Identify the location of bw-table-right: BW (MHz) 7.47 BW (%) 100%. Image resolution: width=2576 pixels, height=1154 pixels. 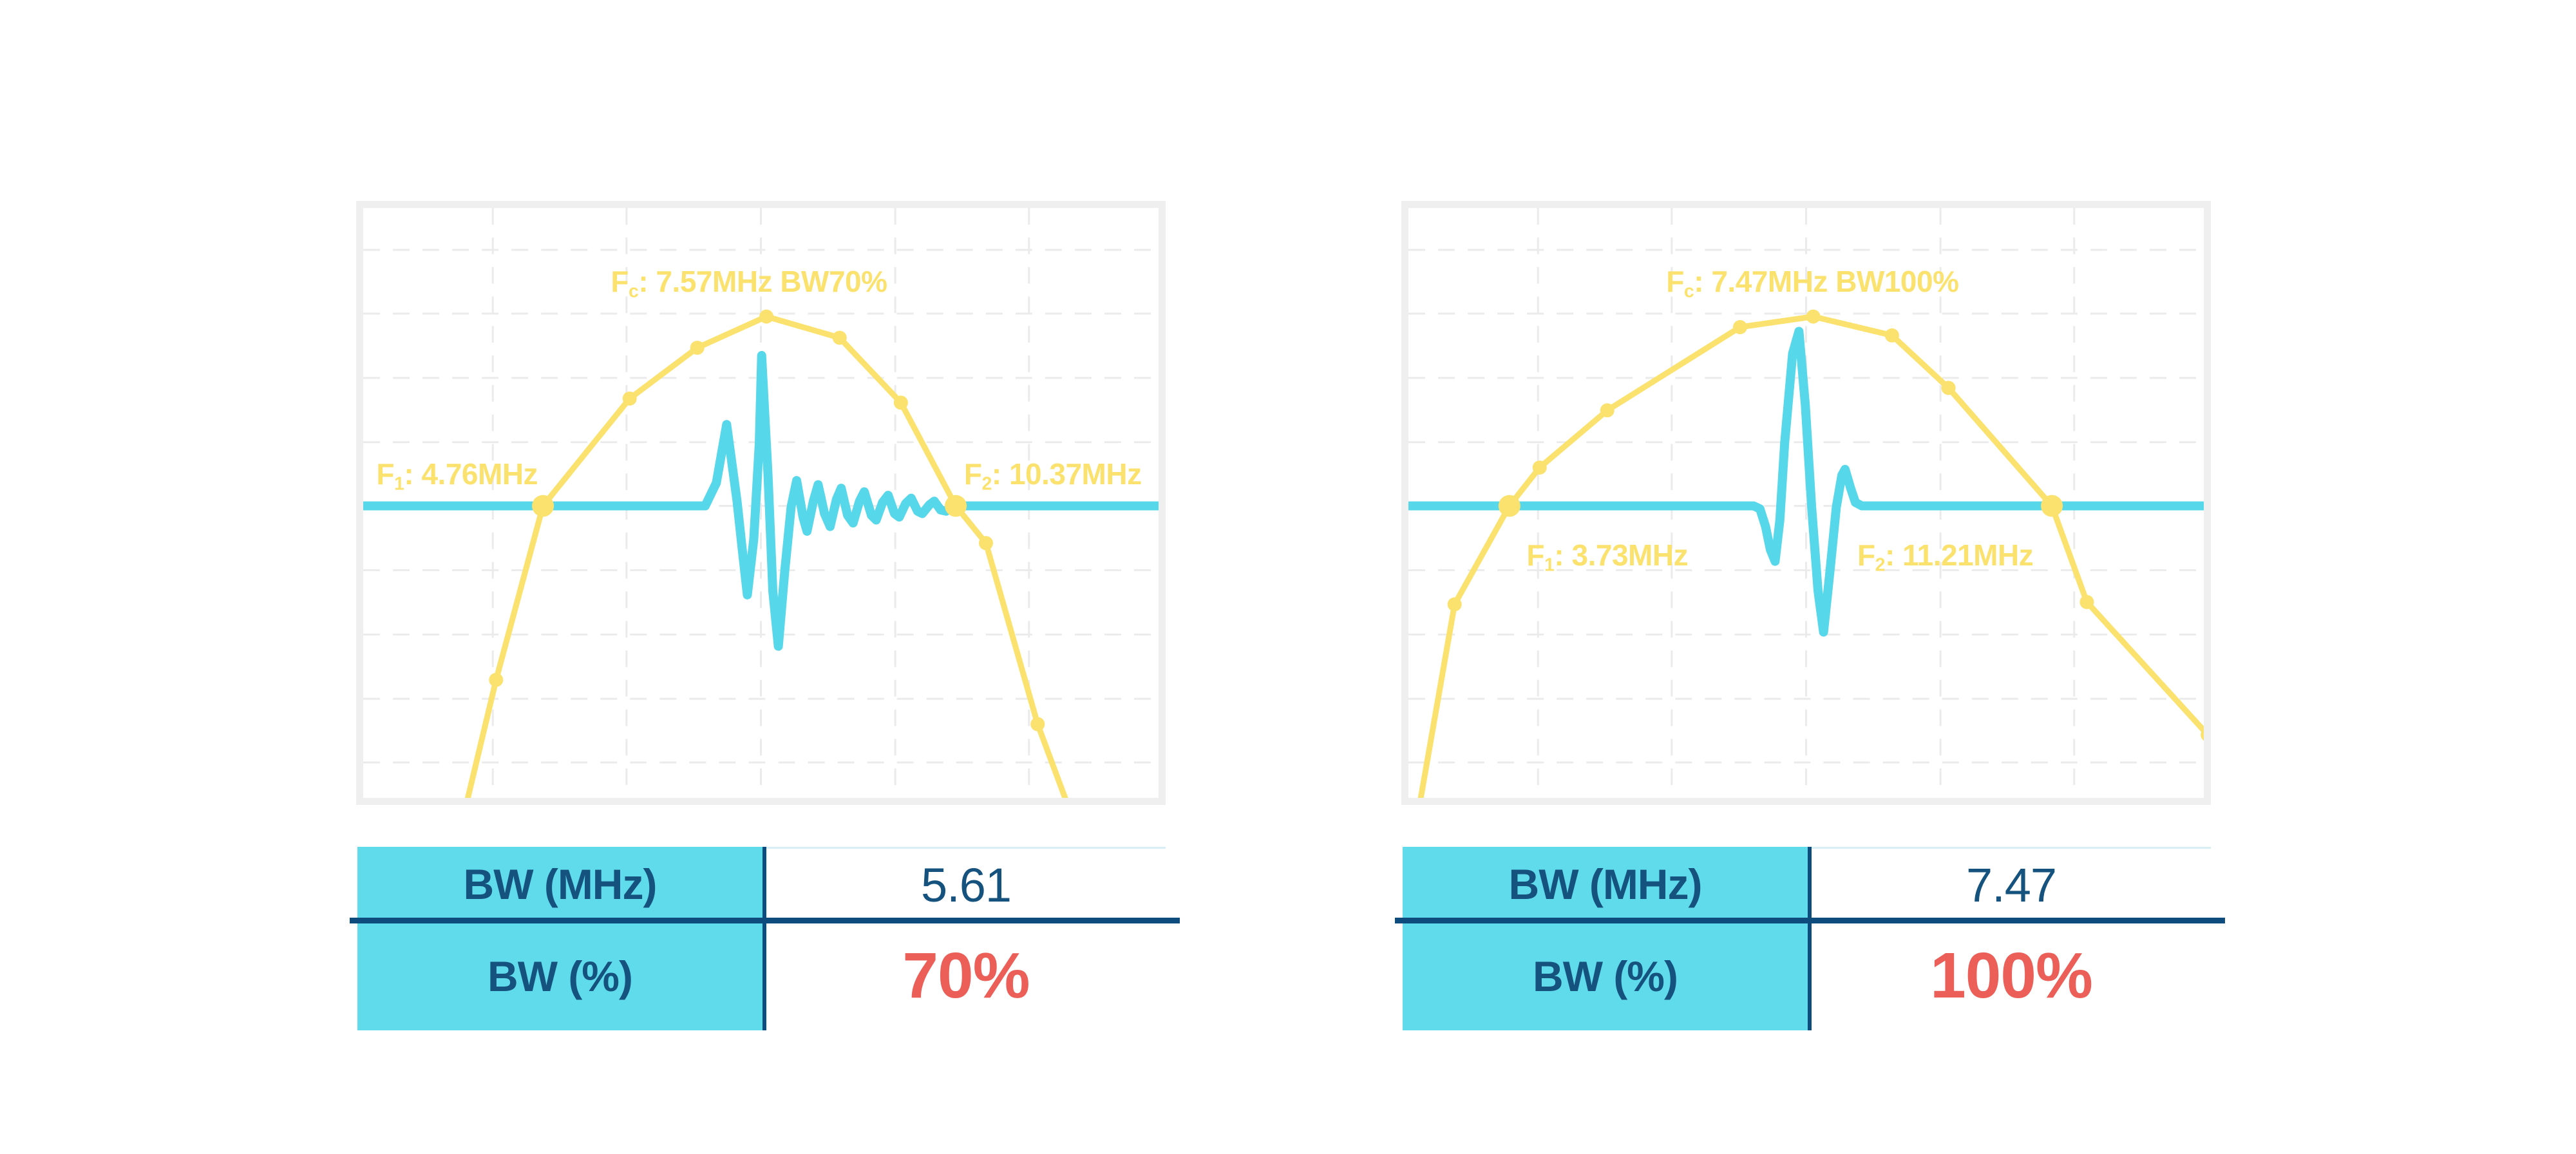
(1810, 938).